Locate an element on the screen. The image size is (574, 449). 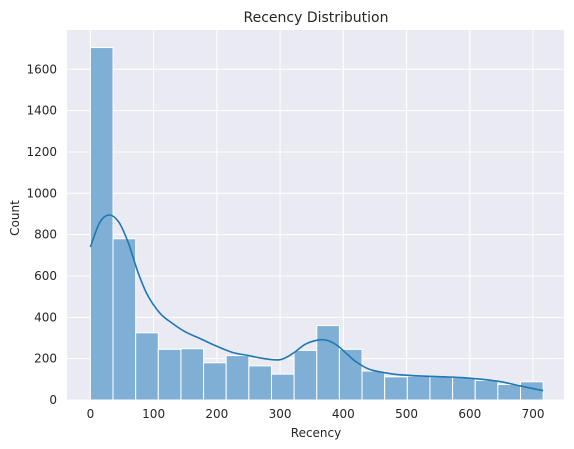
x-tick-label: 500 is located at coordinates (406, 414).